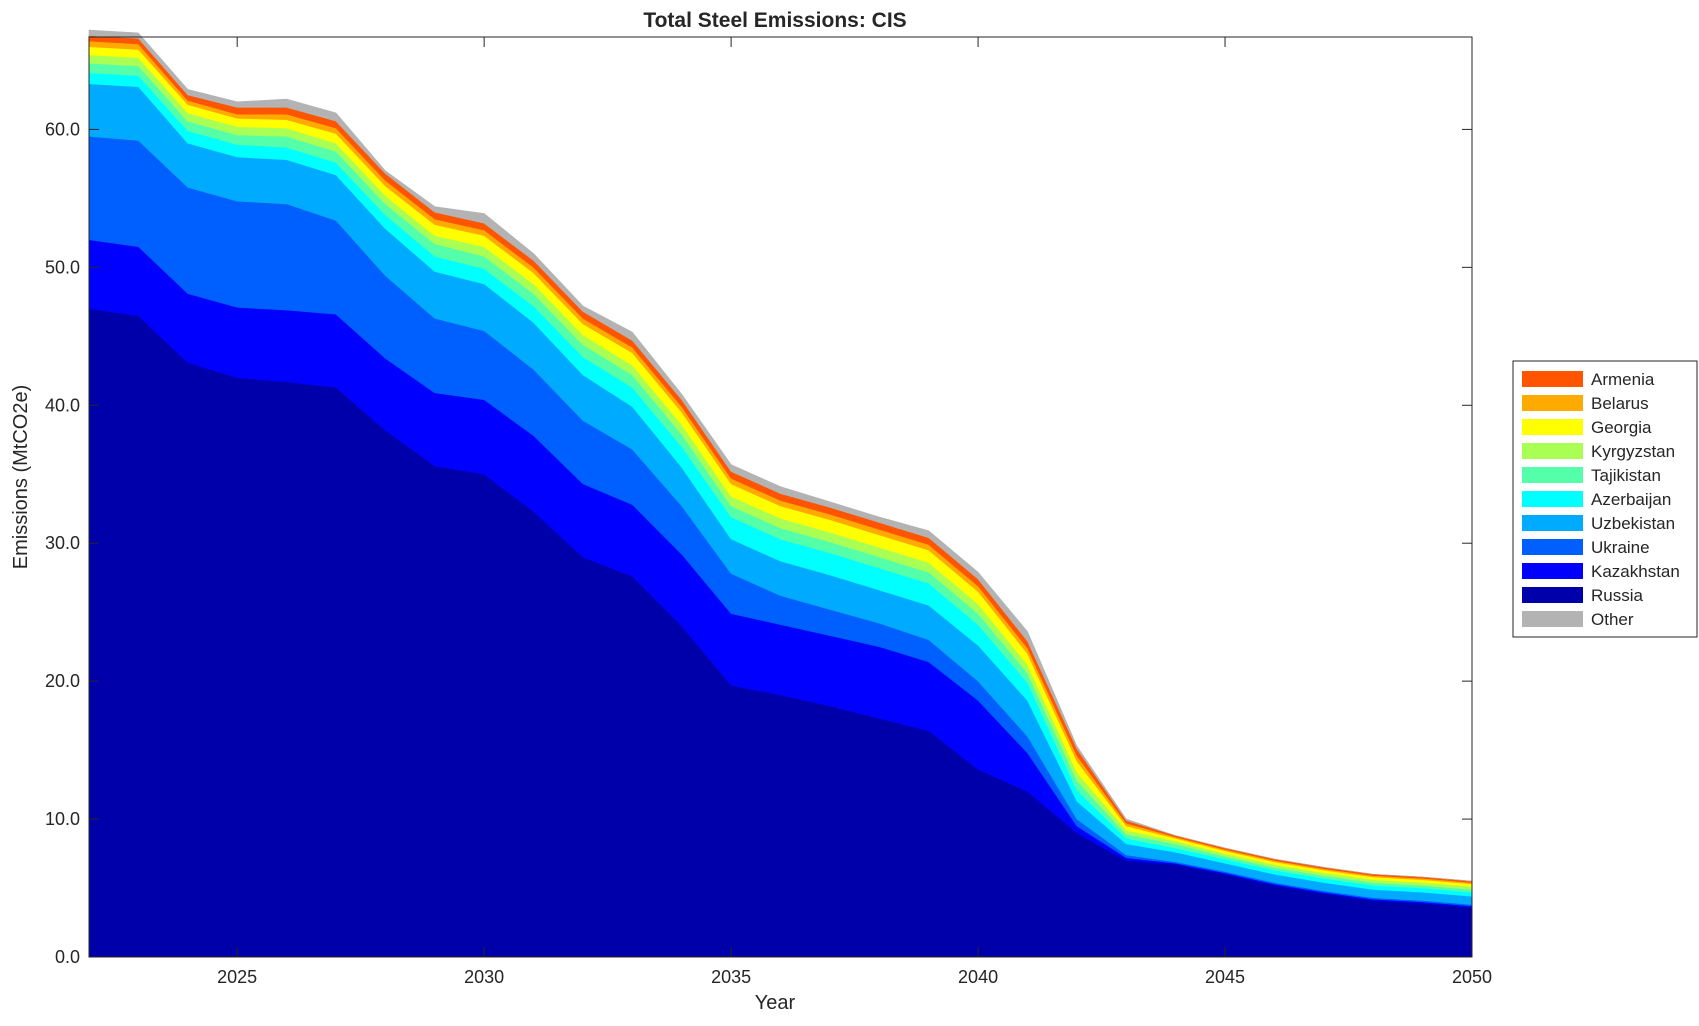 The image size is (1699, 1026). I want to click on legend-swatch-ukraine, so click(1552, 547).